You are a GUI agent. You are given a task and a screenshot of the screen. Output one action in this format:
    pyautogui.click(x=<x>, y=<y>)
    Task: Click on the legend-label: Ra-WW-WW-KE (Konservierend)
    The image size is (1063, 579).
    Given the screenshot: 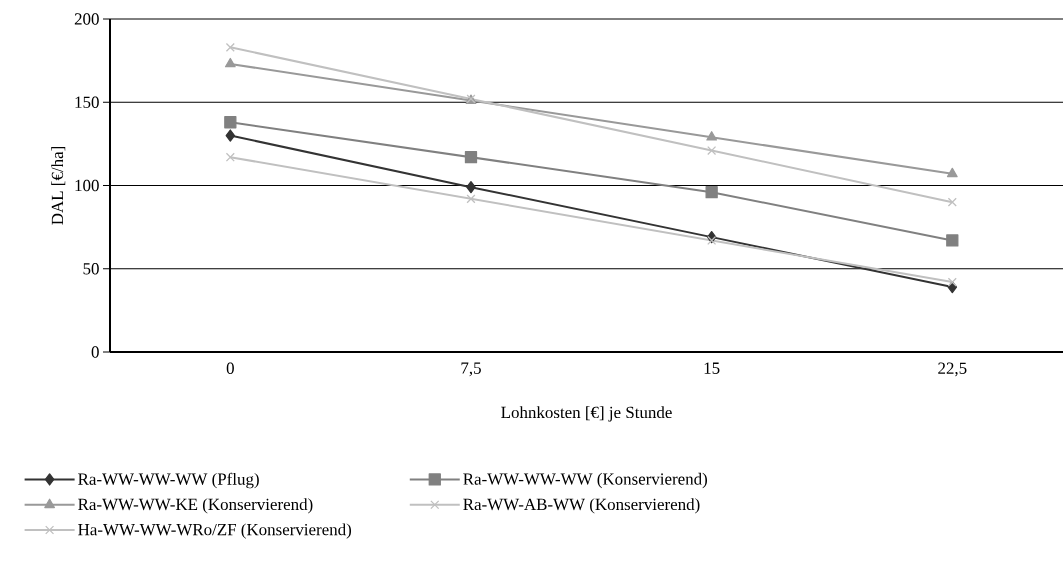 What is the action you would take?
    pyautogui.click(x=195, y=506)
    